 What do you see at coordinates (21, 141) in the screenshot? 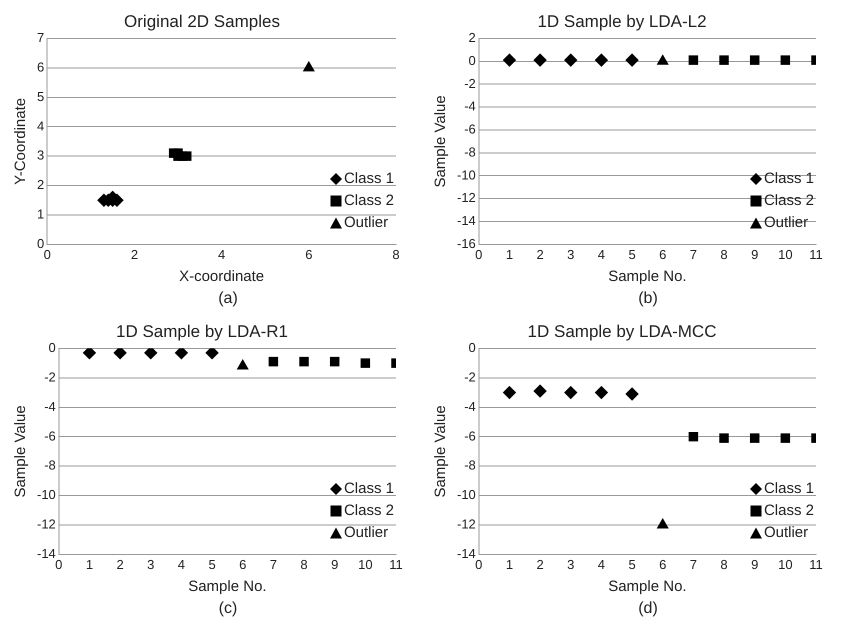
I see `y-axis-title: Y-Coordinate` at bounding box center [21, 141].